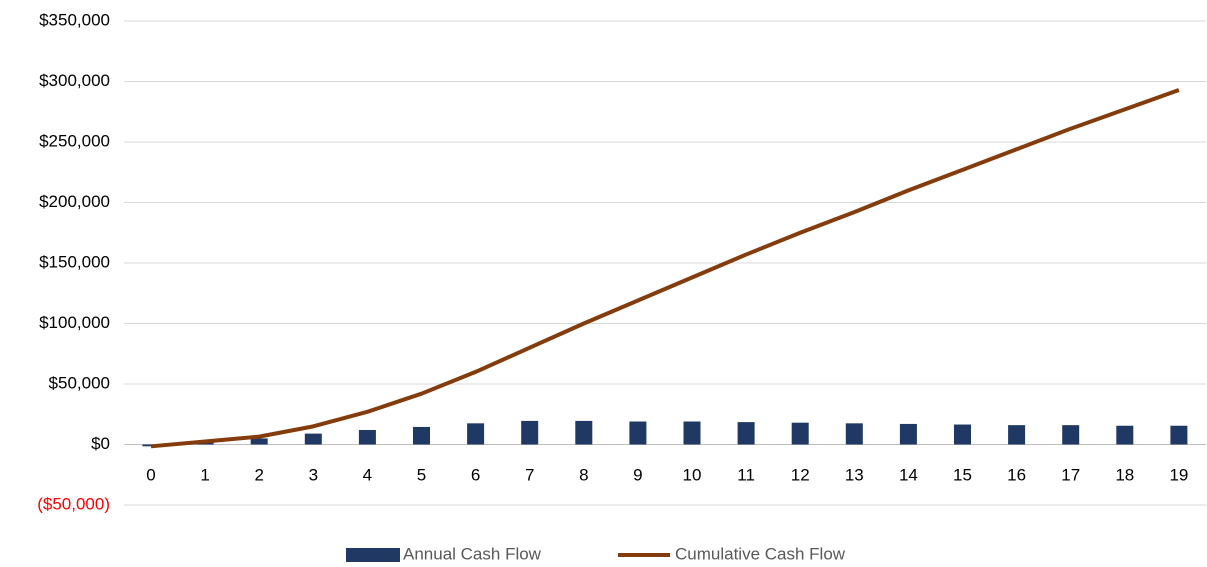  Describe the element at coordinates (746, 474) in the screenshot. I see `x-tick-label: 11` at that location.